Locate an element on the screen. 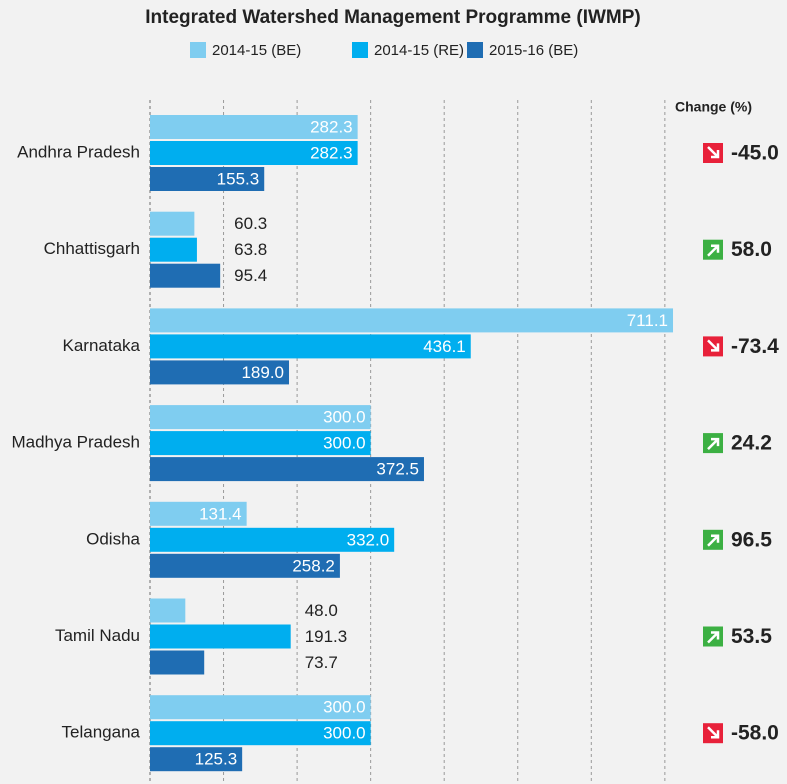 Image resolution: width=787 pixels, height=784 pixels. data-label: 95.4 is located at coordinates (250, 275).